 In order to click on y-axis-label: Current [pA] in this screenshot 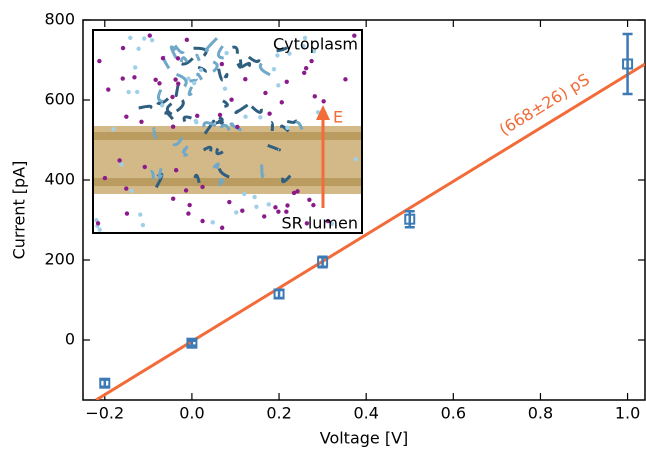, I will do `click(19, 210)`.